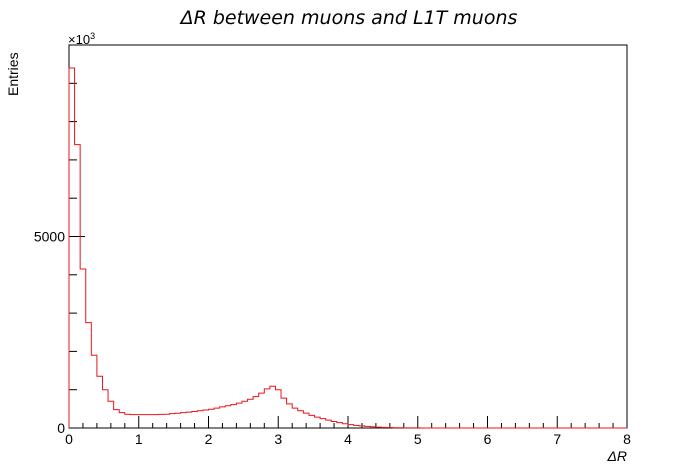 The width and height of the screenshot is (698, 476). I want to click on y-tick-label: 0, so click(61, 428).